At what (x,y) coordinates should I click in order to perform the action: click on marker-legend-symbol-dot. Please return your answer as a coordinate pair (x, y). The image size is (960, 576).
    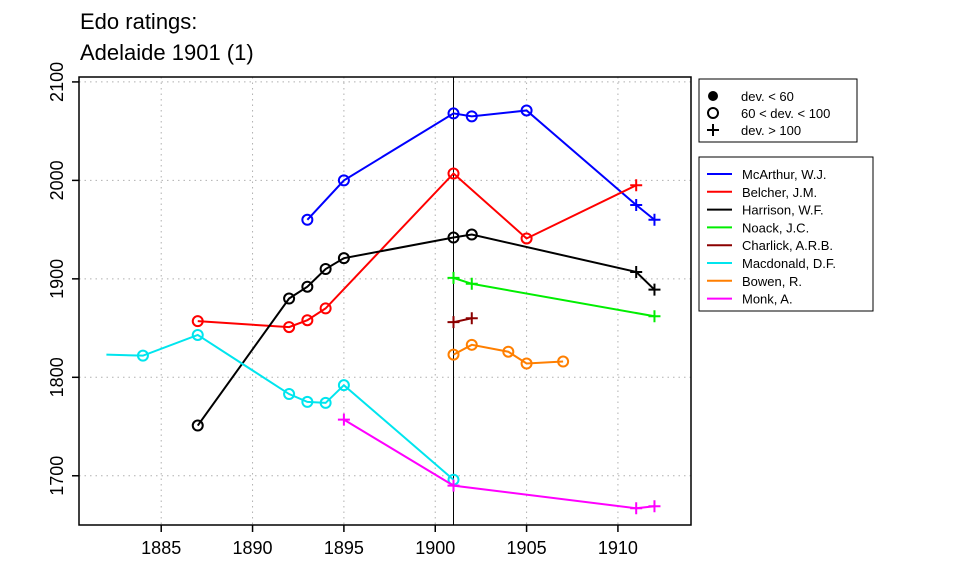
    Looking at the image, I should click on (713, 96).